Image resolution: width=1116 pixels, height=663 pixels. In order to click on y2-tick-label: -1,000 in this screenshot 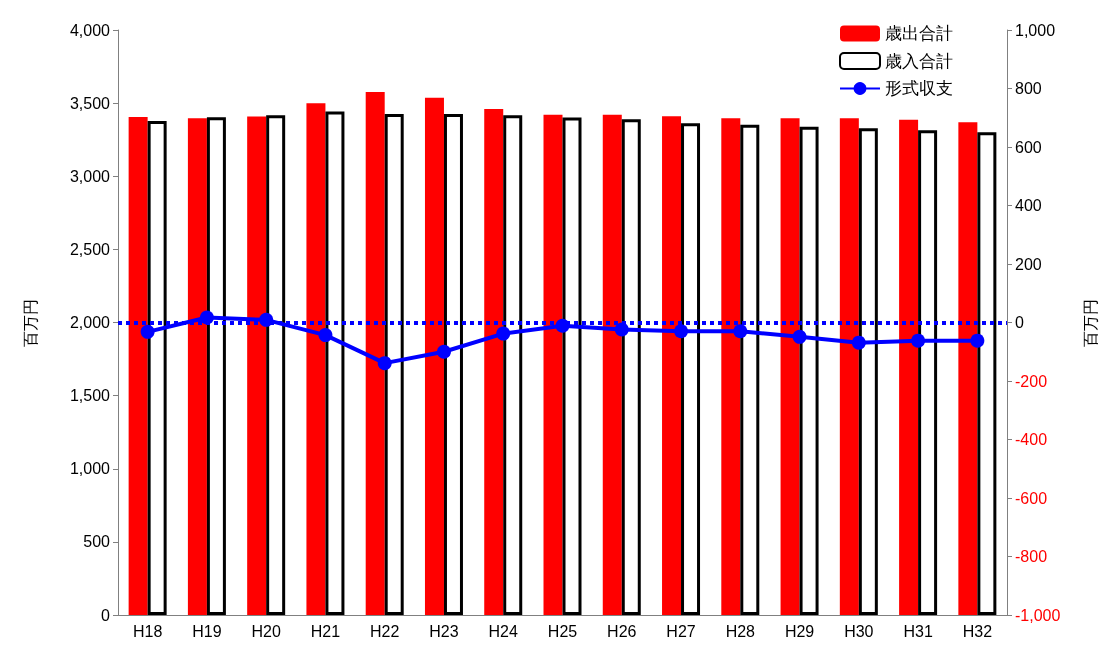, I will do `click(1038, 615)`.